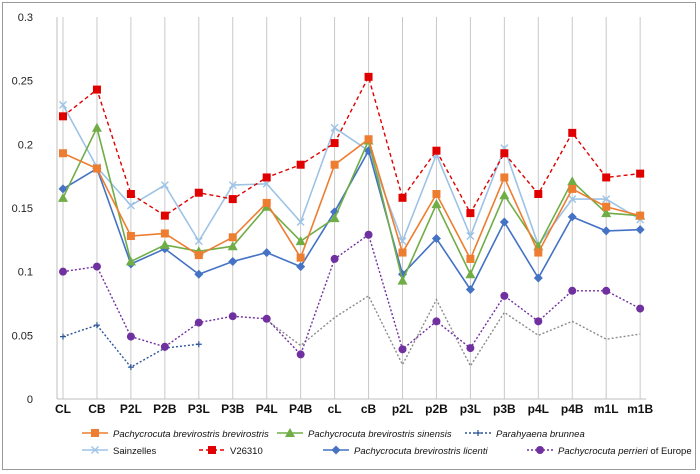  I want to click on legend-label: Parahyaena brunnea, so click(540, 434).